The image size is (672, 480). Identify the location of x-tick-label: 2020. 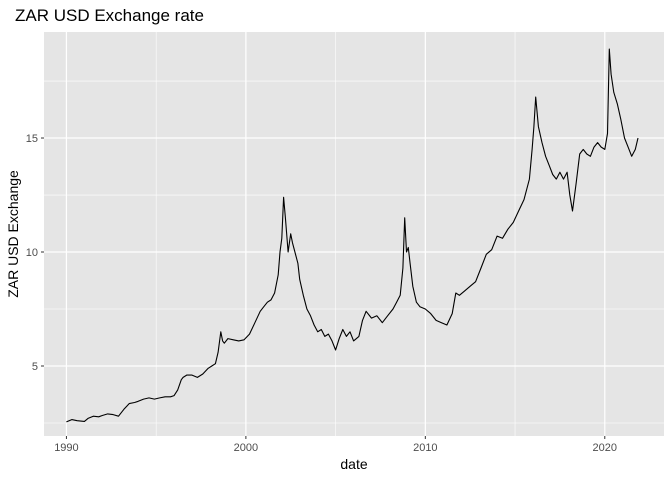
(605, 448).